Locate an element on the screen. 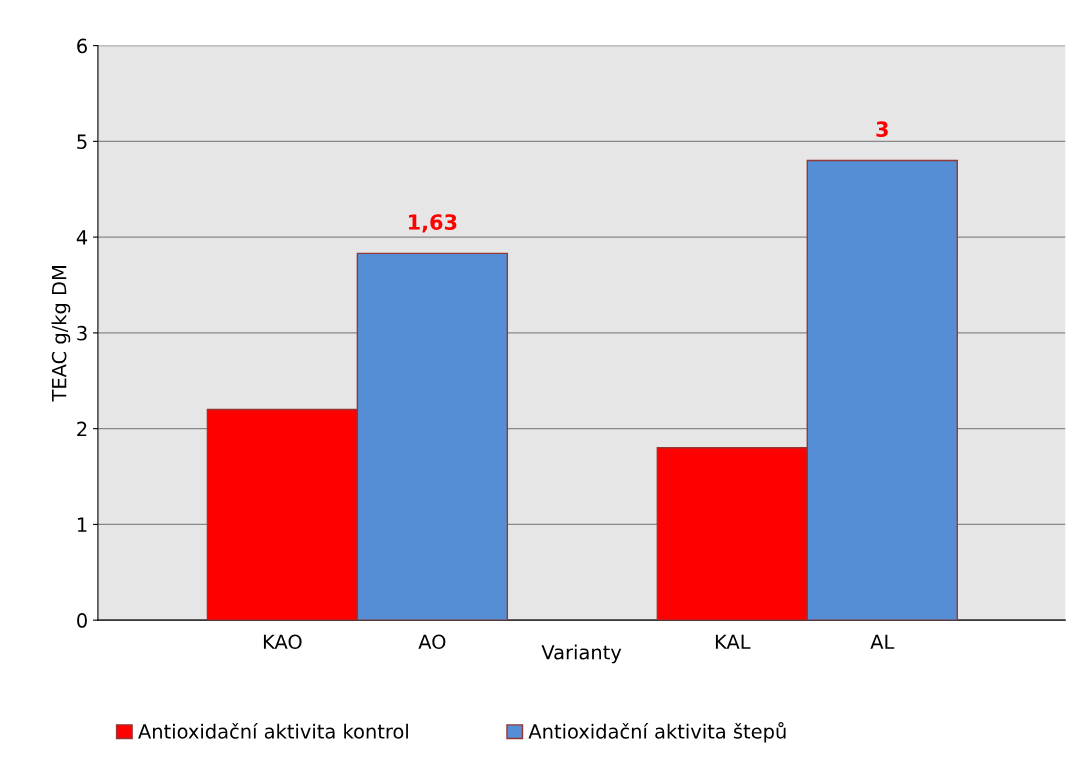 The image size is (1076, 760). y-tick-label: 1 is located at coordinates (82, 524).